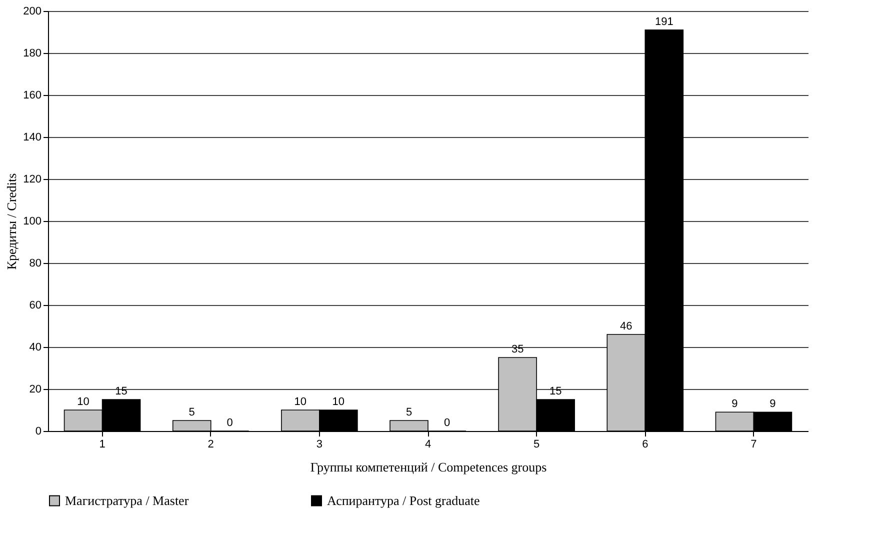 This screenshot has width=873, height=554. What do you see at coordinates (32, 138) in the screenshot?
I see `y-tick-label: 140` at bounding box center [32, 138].